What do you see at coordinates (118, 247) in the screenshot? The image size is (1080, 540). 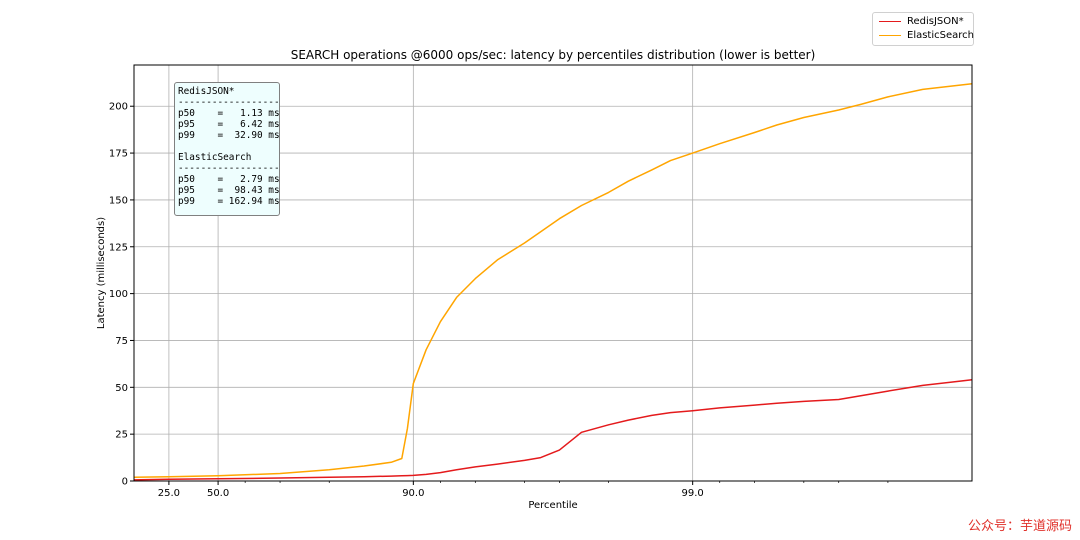 I see `y-tick-label: 125` at bounding box center [118, 247].